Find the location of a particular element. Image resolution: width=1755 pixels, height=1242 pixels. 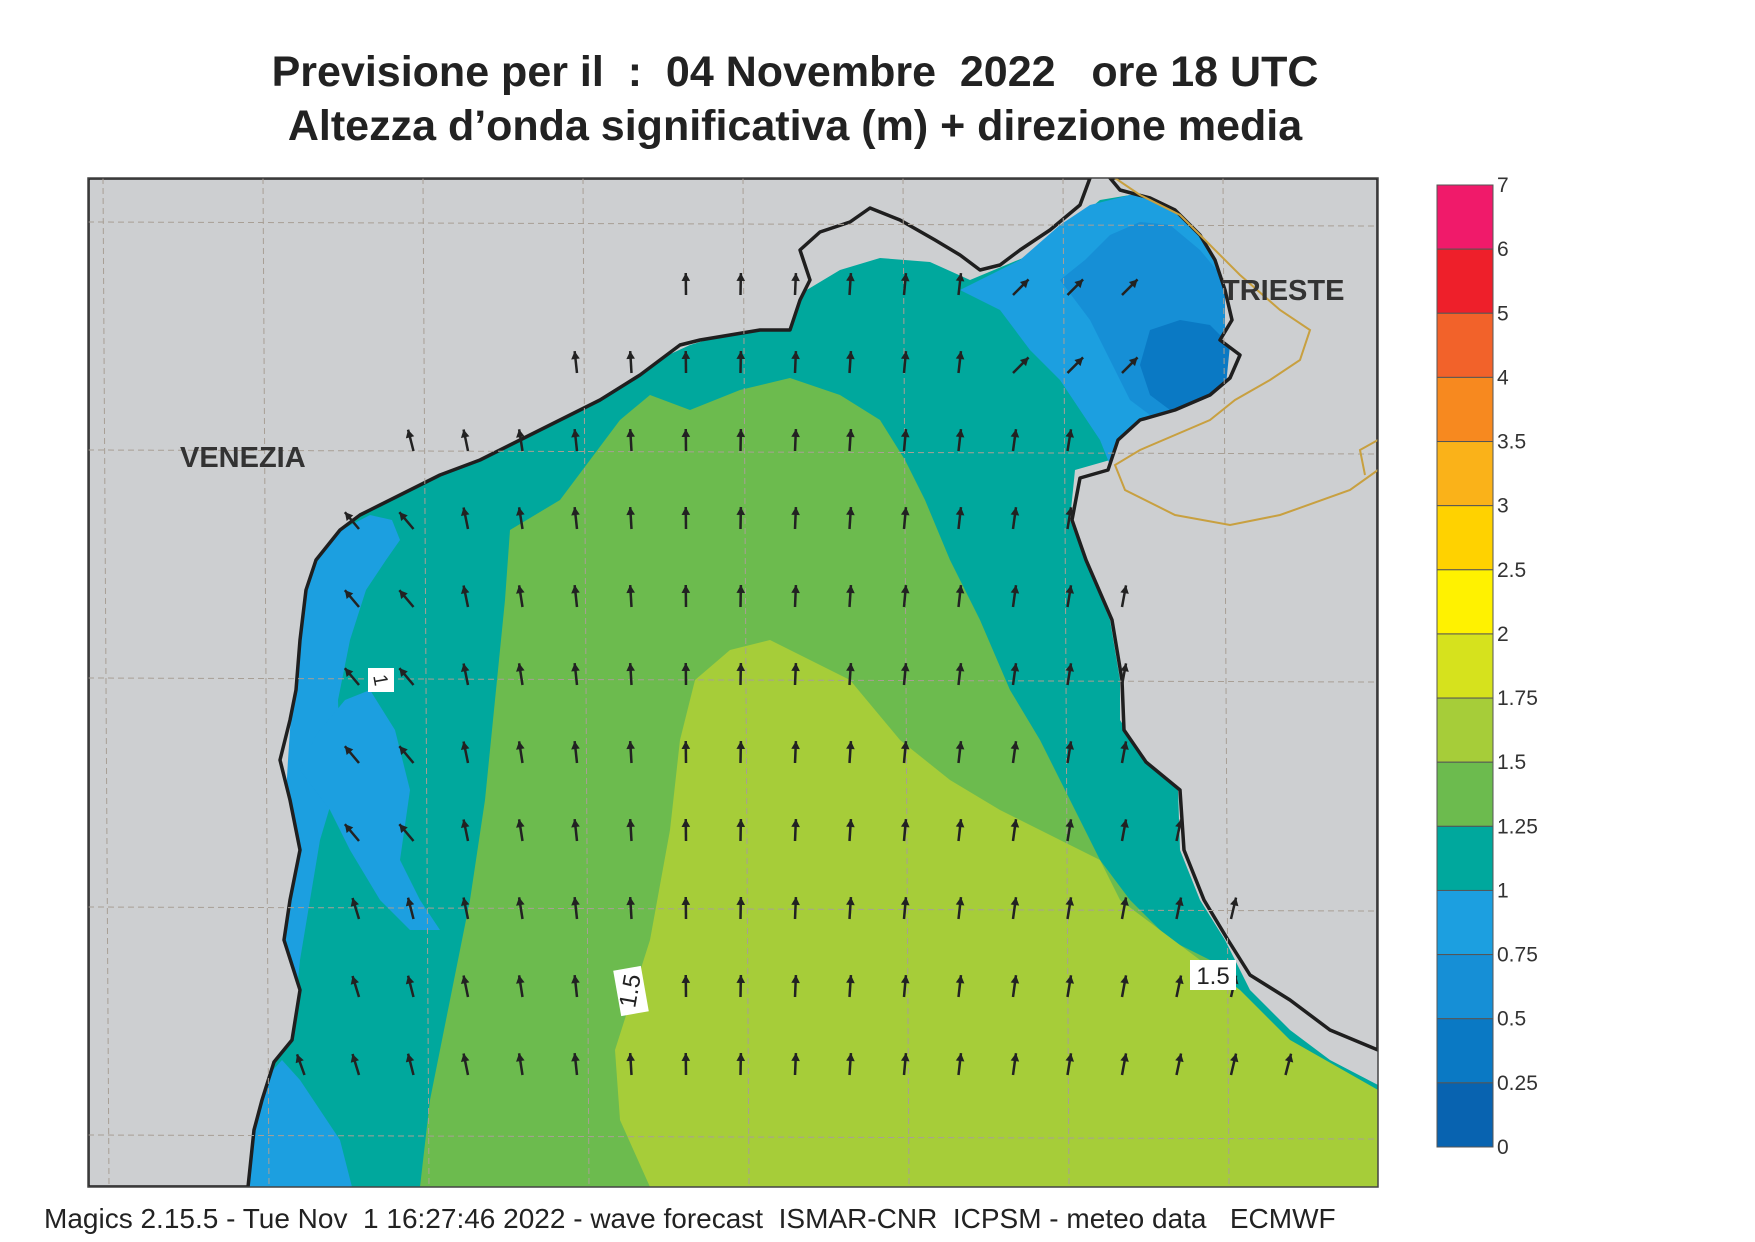

legend-label: 3 is located at coordinates (1503, 506).